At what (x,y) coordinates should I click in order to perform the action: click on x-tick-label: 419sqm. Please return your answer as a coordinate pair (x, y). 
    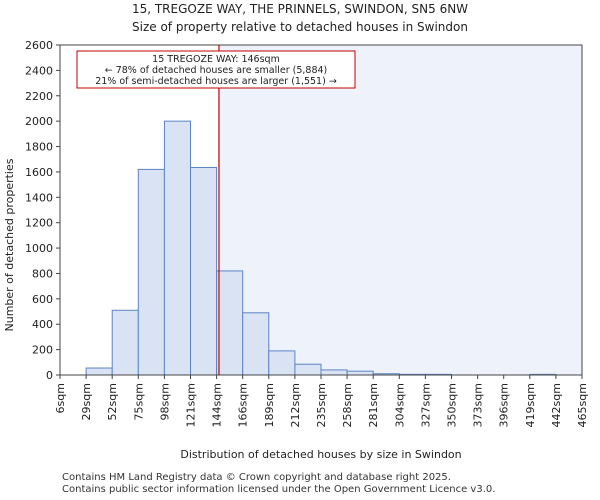
    Looking at the image, I should click on (530, 405).